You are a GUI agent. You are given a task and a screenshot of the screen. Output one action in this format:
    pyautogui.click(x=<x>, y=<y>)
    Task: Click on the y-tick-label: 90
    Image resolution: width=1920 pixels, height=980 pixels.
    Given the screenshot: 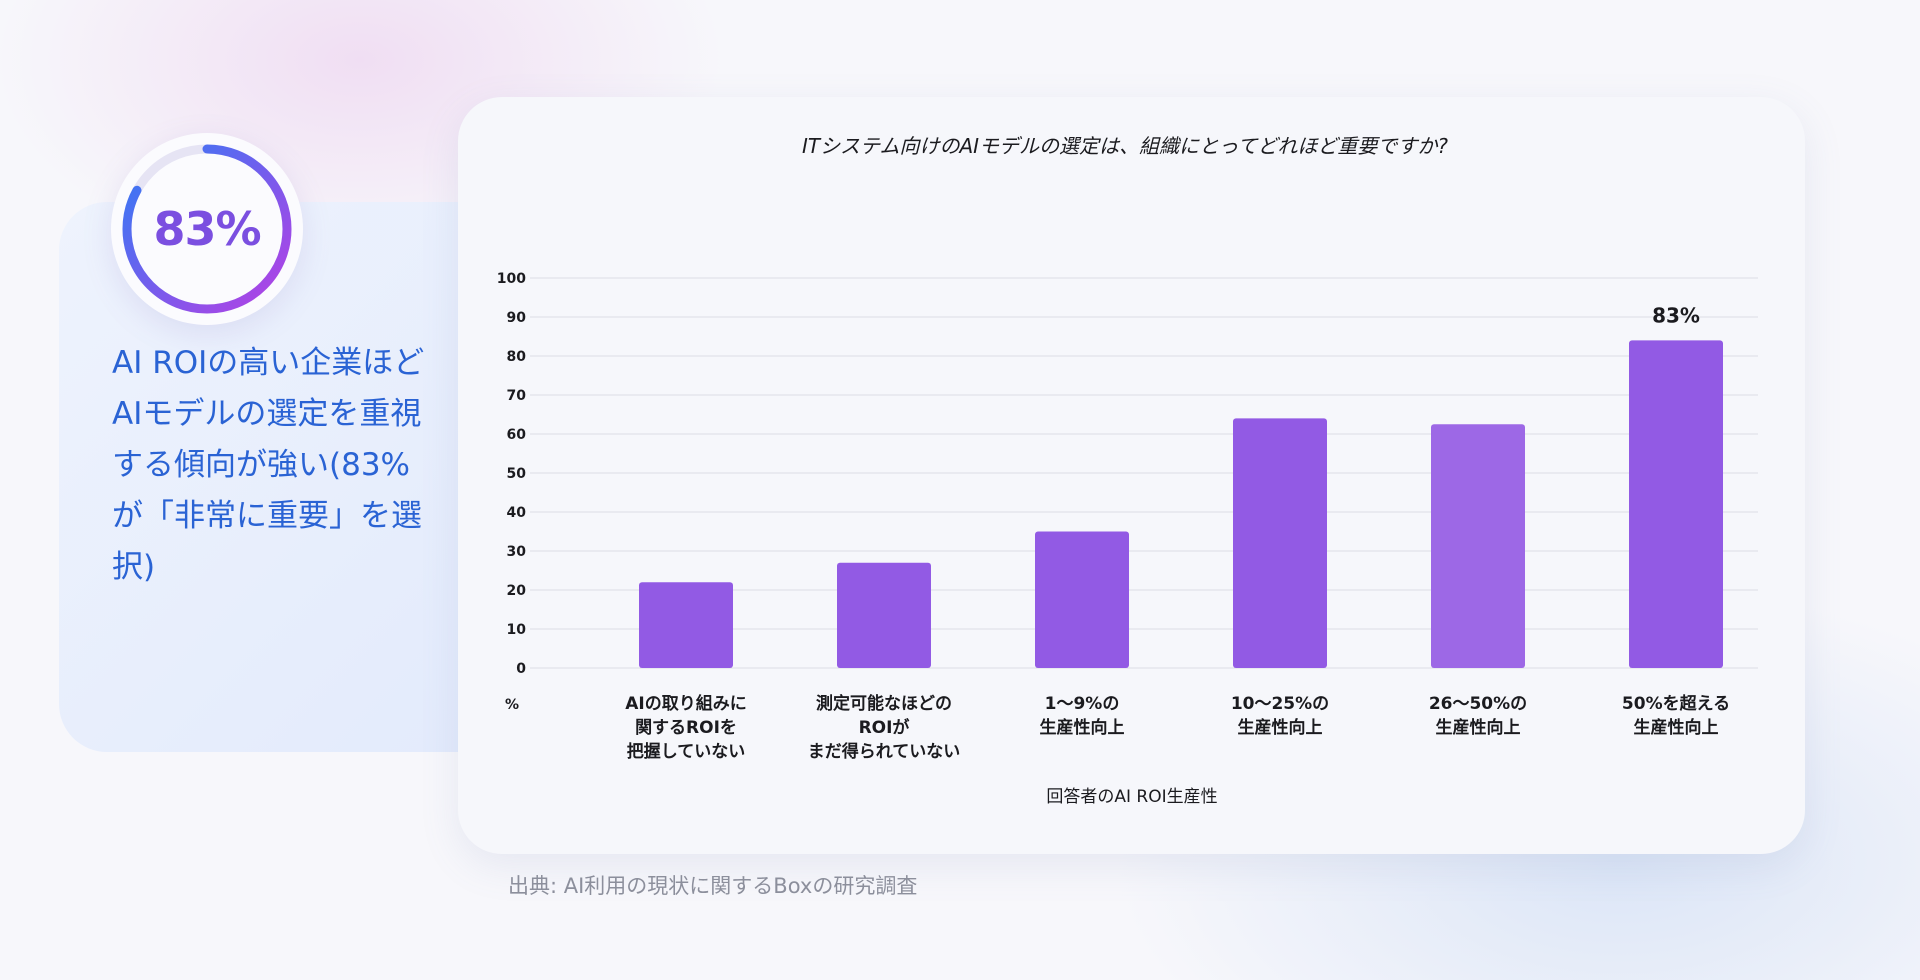 What is the action you would take?
    pyautogui.click(x=517, y=318)
    